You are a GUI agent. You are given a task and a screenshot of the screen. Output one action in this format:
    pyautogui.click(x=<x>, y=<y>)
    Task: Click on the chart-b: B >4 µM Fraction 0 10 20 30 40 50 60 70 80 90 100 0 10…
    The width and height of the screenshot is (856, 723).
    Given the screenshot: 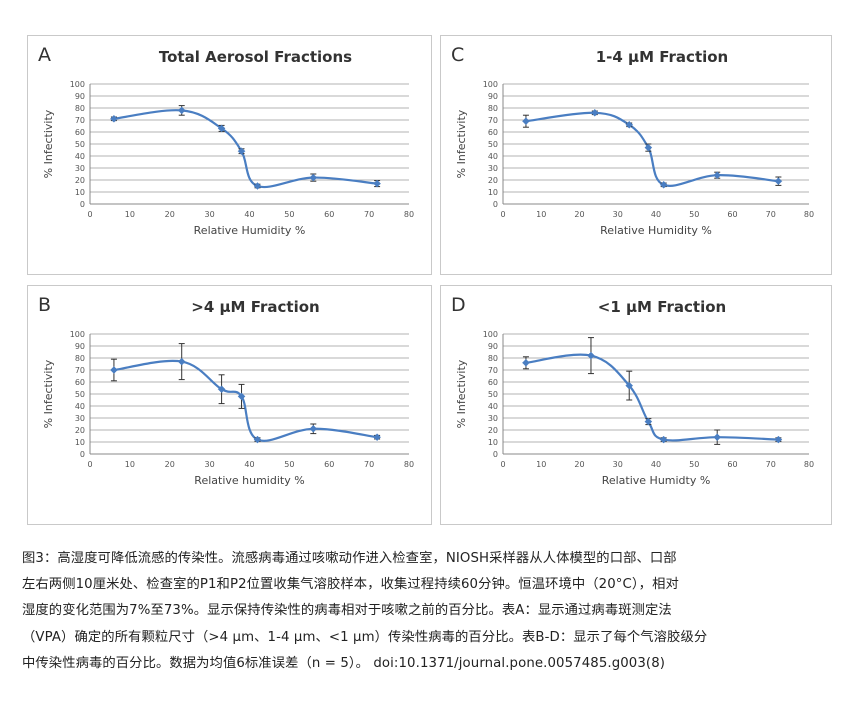 What is the action you would take?
    pyautogui.click(x=226, y=390)
    